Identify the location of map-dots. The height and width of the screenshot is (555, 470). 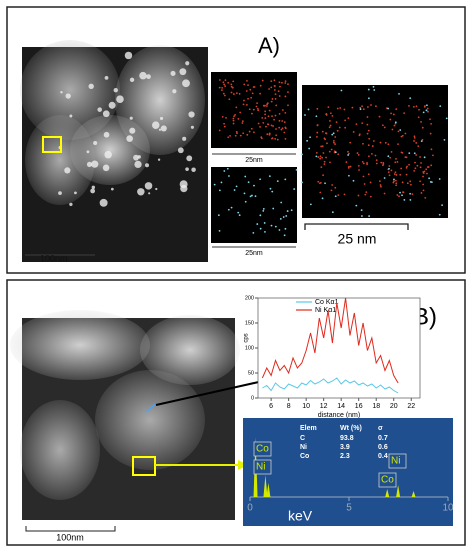
(330, 158).